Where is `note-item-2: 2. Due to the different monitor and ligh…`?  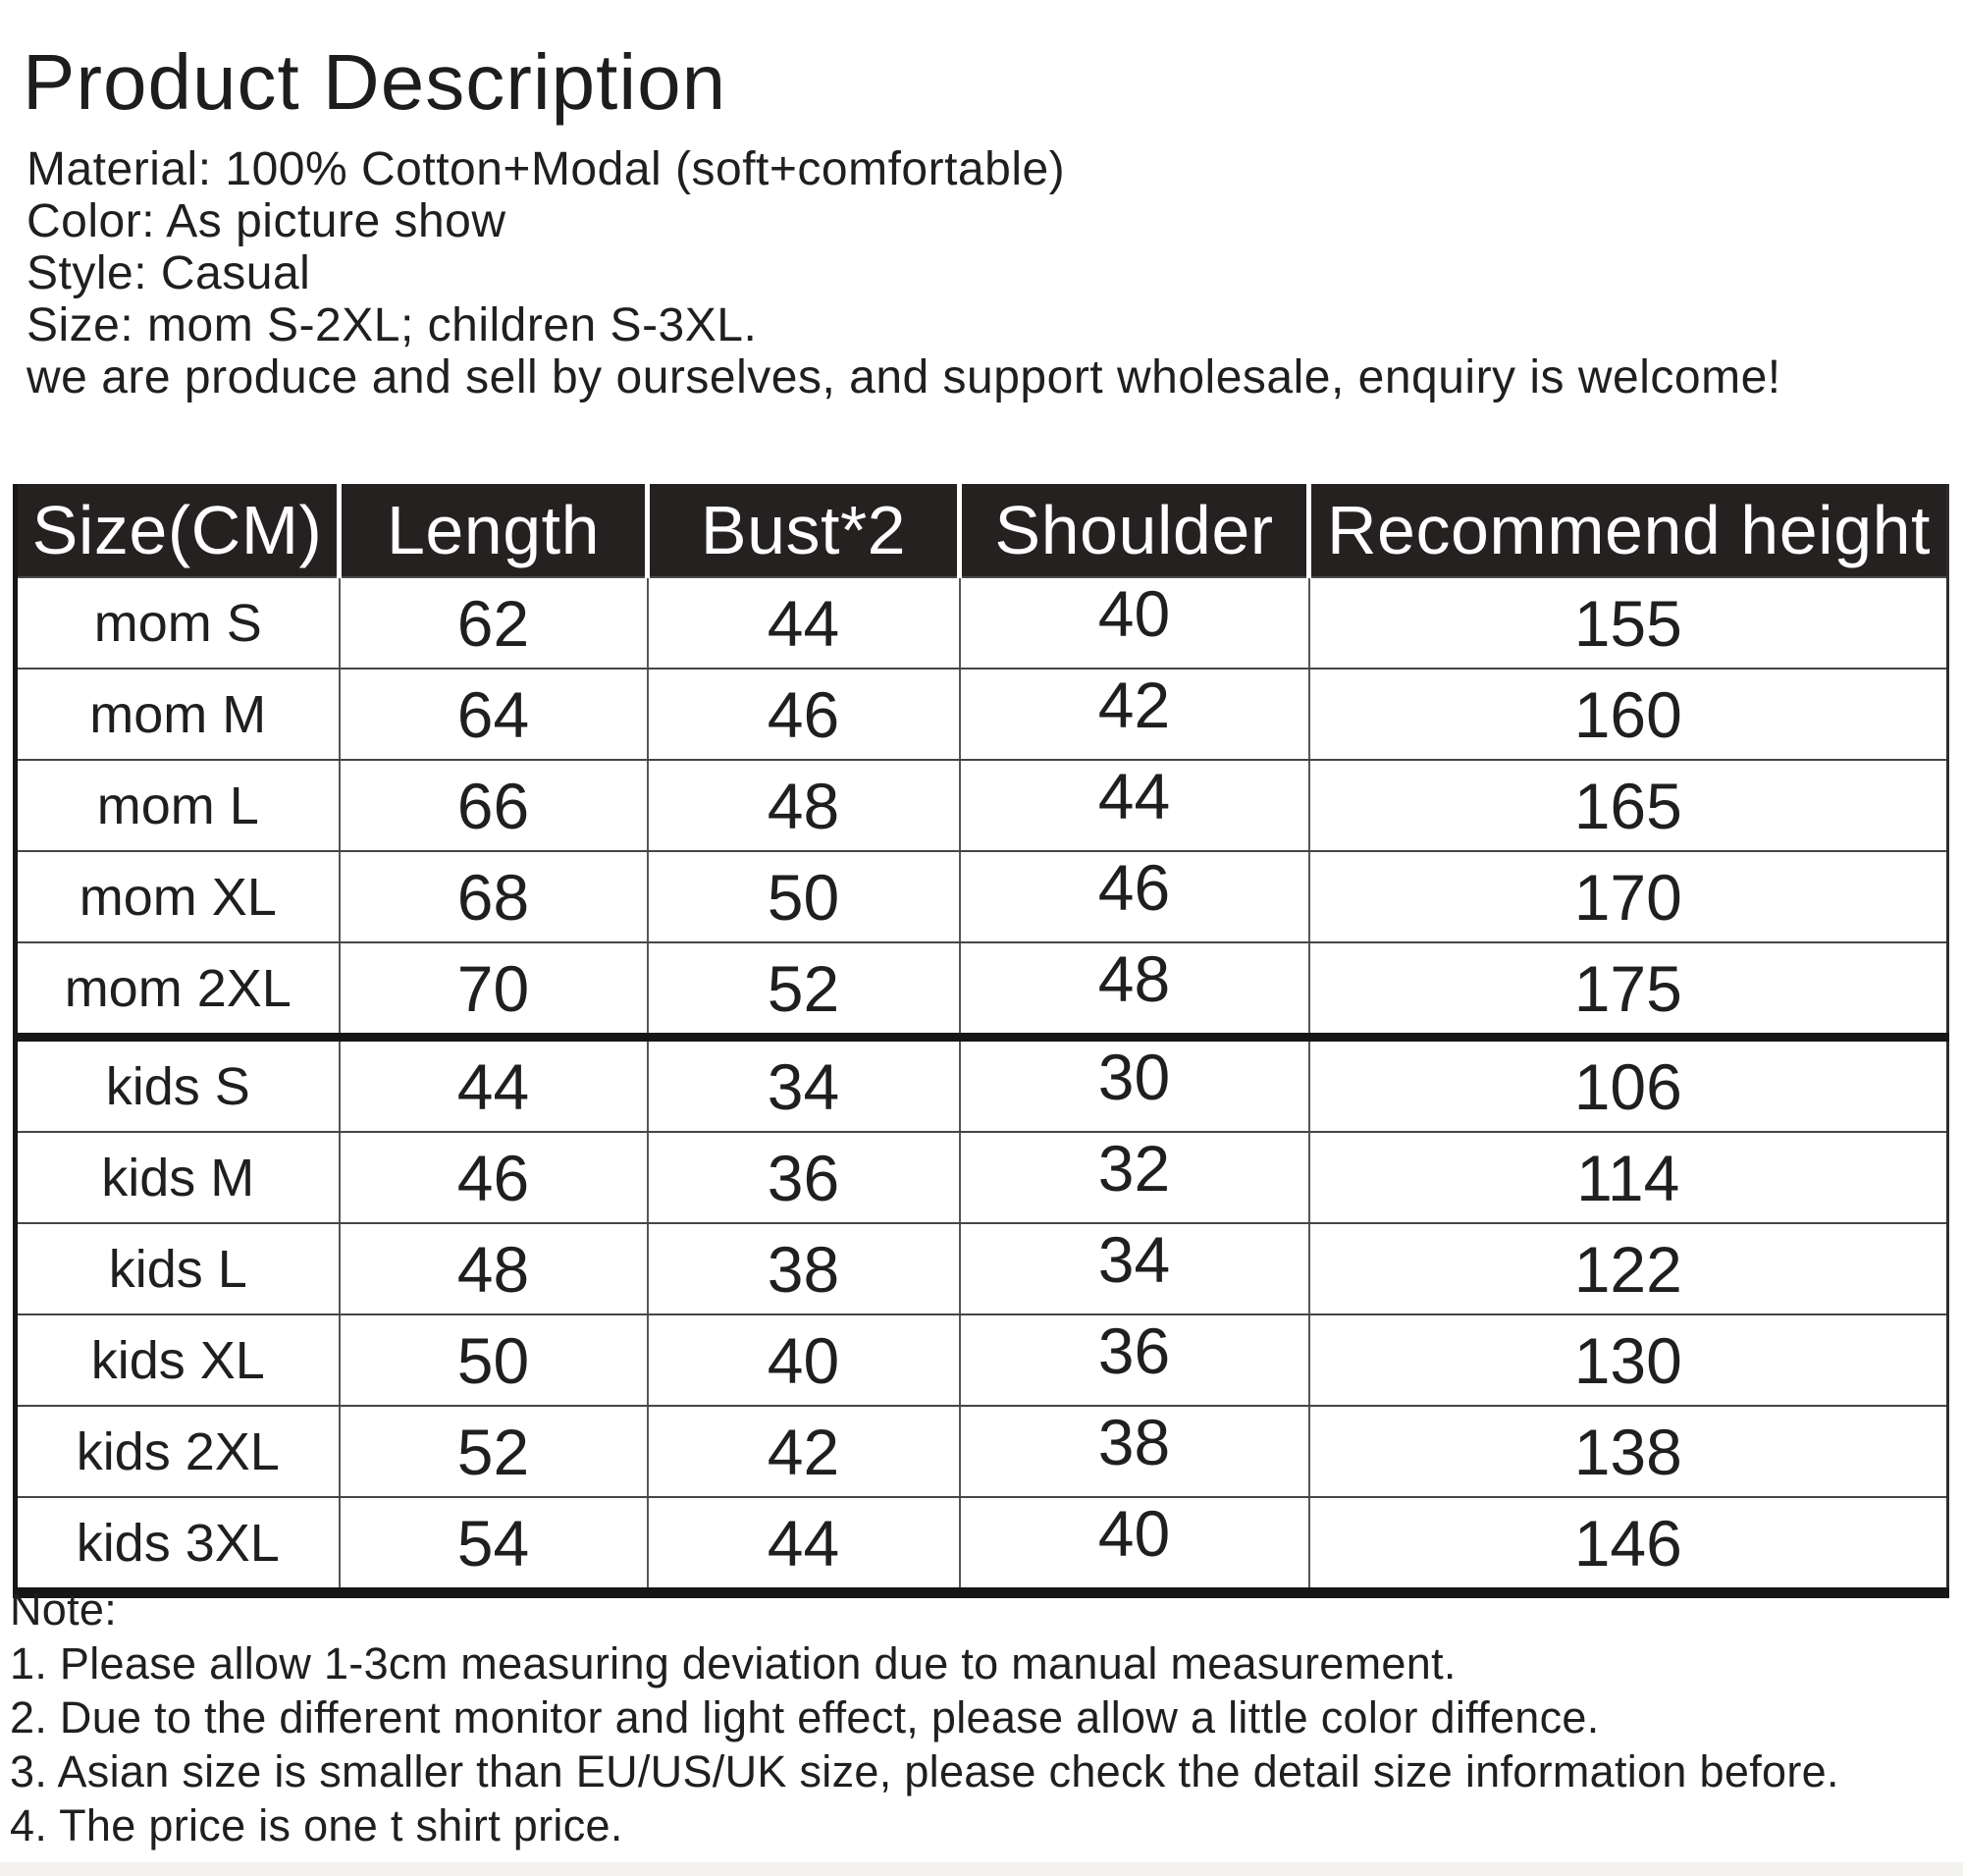
note-item-2: 2. Due to the different monitor and ligh… is located at coordinates (805, 1717).